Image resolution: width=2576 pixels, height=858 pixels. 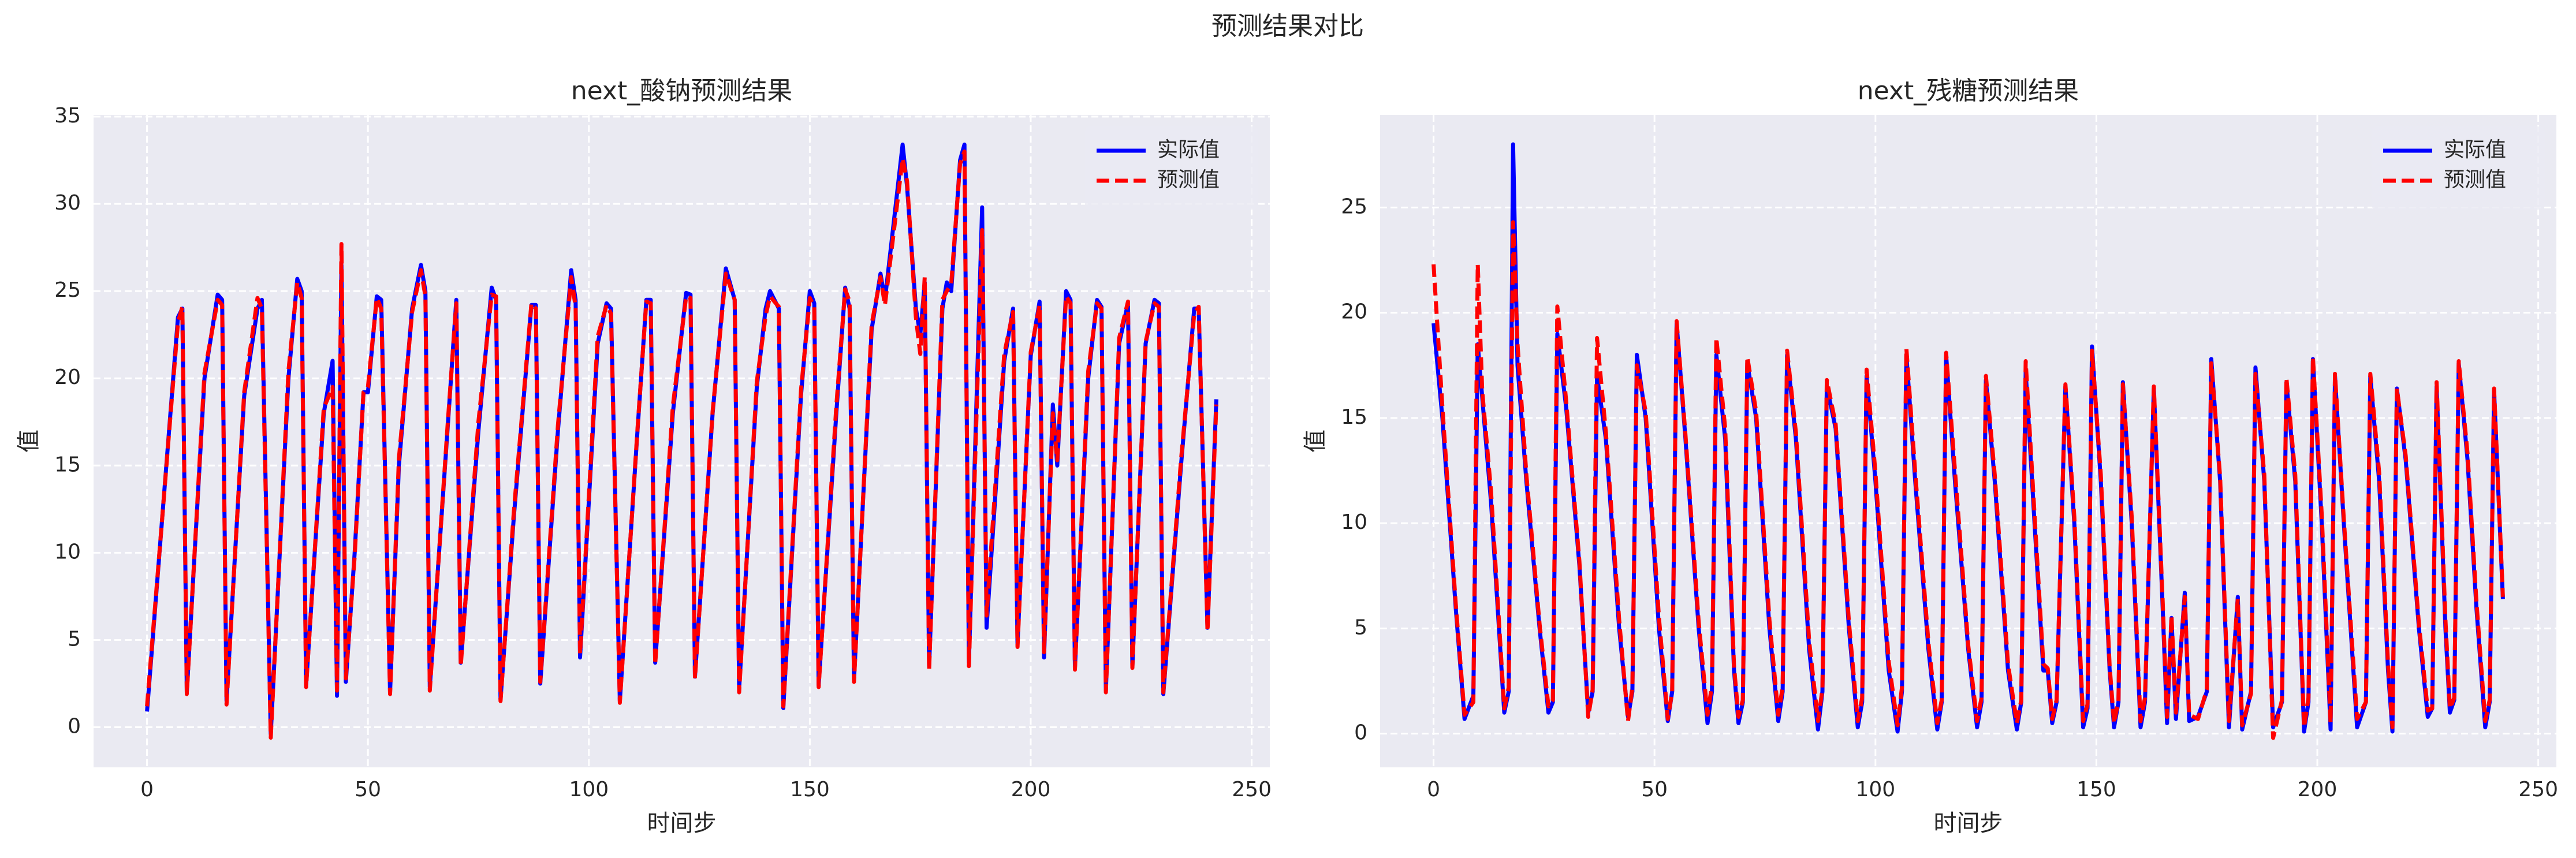 What do you see at coordinates (67, 203) in the screenshot?
I see `y-tick-label: 30` at bounding box center [67, 203].